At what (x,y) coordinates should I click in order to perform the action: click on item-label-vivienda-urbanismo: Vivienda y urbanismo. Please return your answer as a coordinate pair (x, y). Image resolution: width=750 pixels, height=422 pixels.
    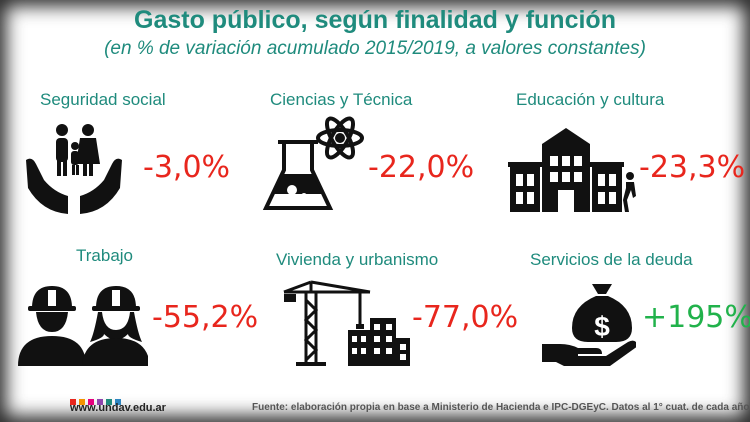
    Looking at the image, I should click on (357, 259).